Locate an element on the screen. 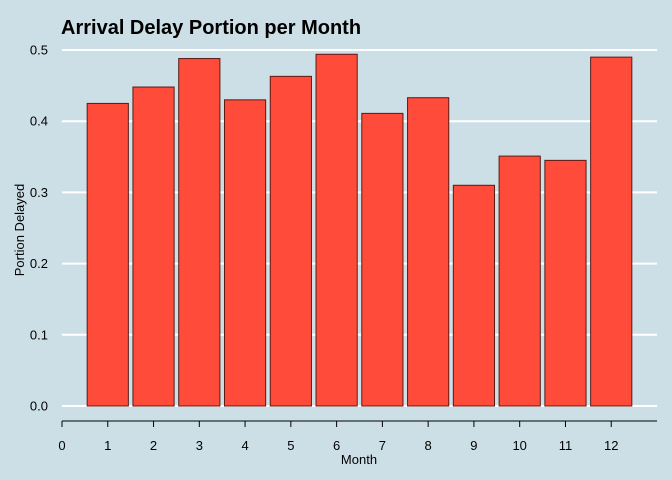 This screenshot has width=672, height=480. x-tick-label-7: 7 is located at coordinates (382, 445).